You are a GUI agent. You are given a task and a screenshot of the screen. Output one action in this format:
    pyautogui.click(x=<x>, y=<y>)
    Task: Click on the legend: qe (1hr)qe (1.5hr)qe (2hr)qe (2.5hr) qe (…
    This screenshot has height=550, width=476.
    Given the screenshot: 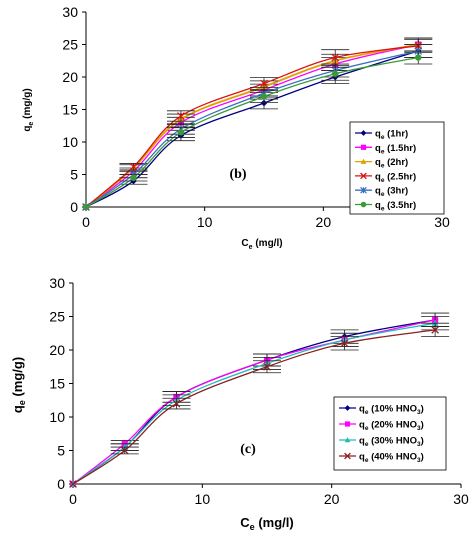 What is the action you would take?
    pyautogui.click(x=397, y=168)
    